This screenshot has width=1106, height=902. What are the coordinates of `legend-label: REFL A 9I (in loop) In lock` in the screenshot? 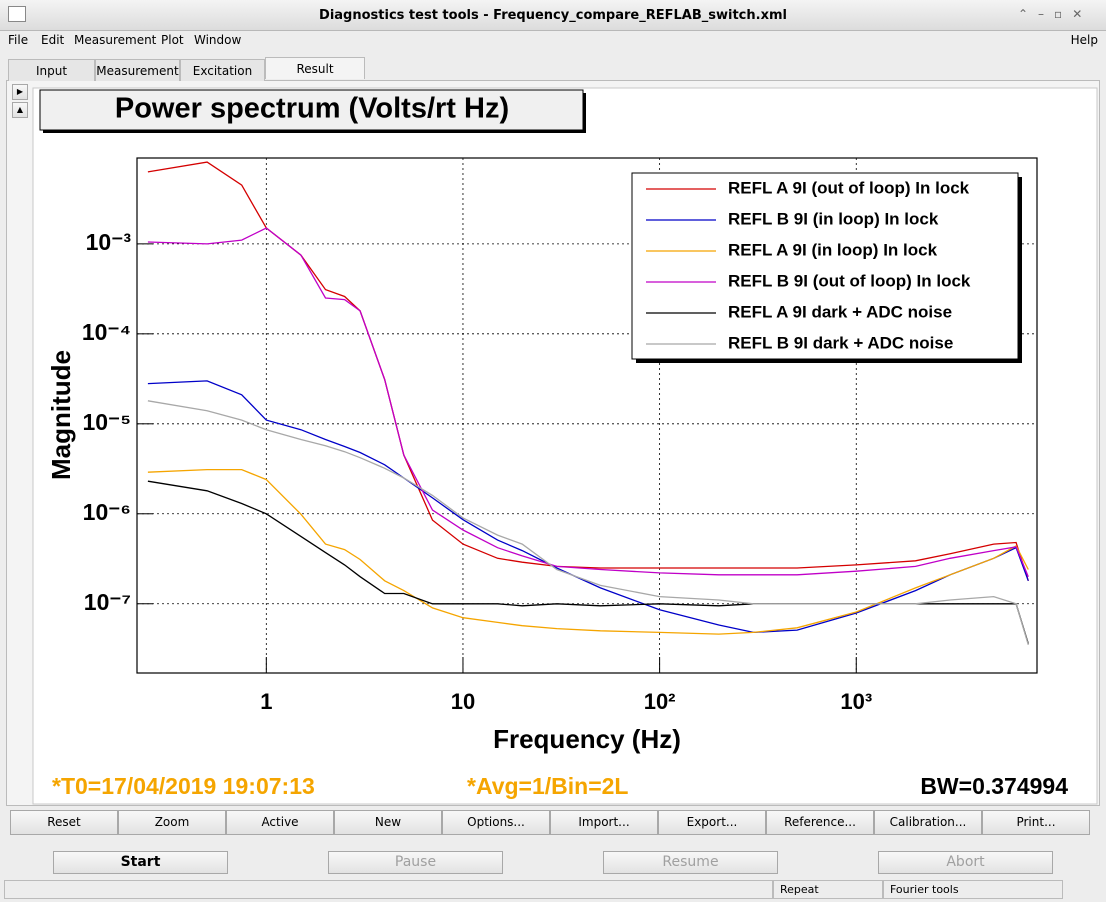 It's located at (833, 249).